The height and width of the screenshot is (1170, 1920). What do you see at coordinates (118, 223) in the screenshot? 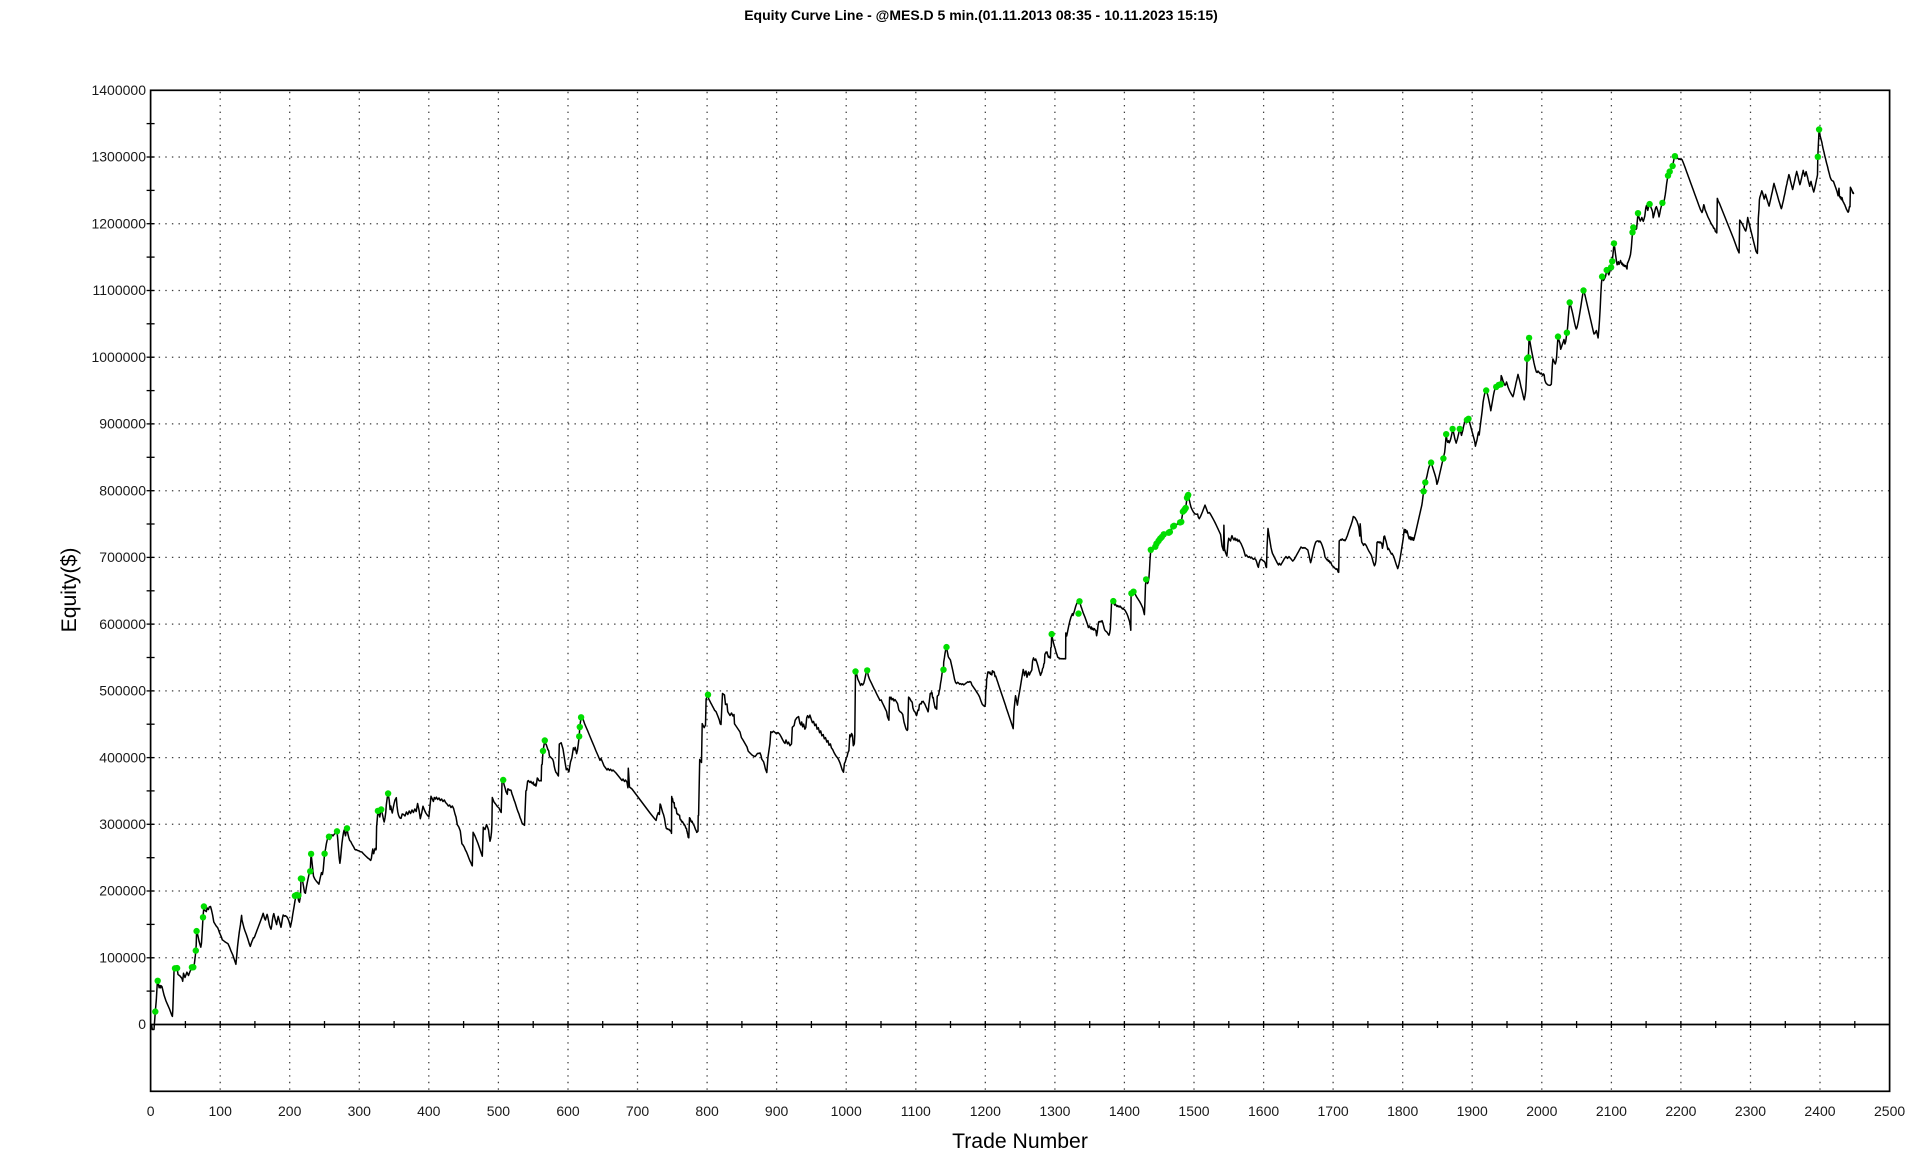
I see `svg-text: 1200000` at bounding box center [118, 223].